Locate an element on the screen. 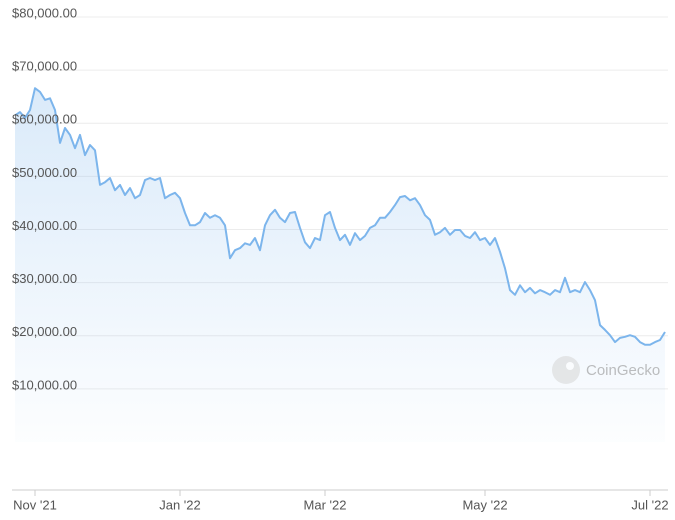 The width and height of the screenshot is (675, 520). x-tick-label: Mar '22 is located at coordinates (325, 504).